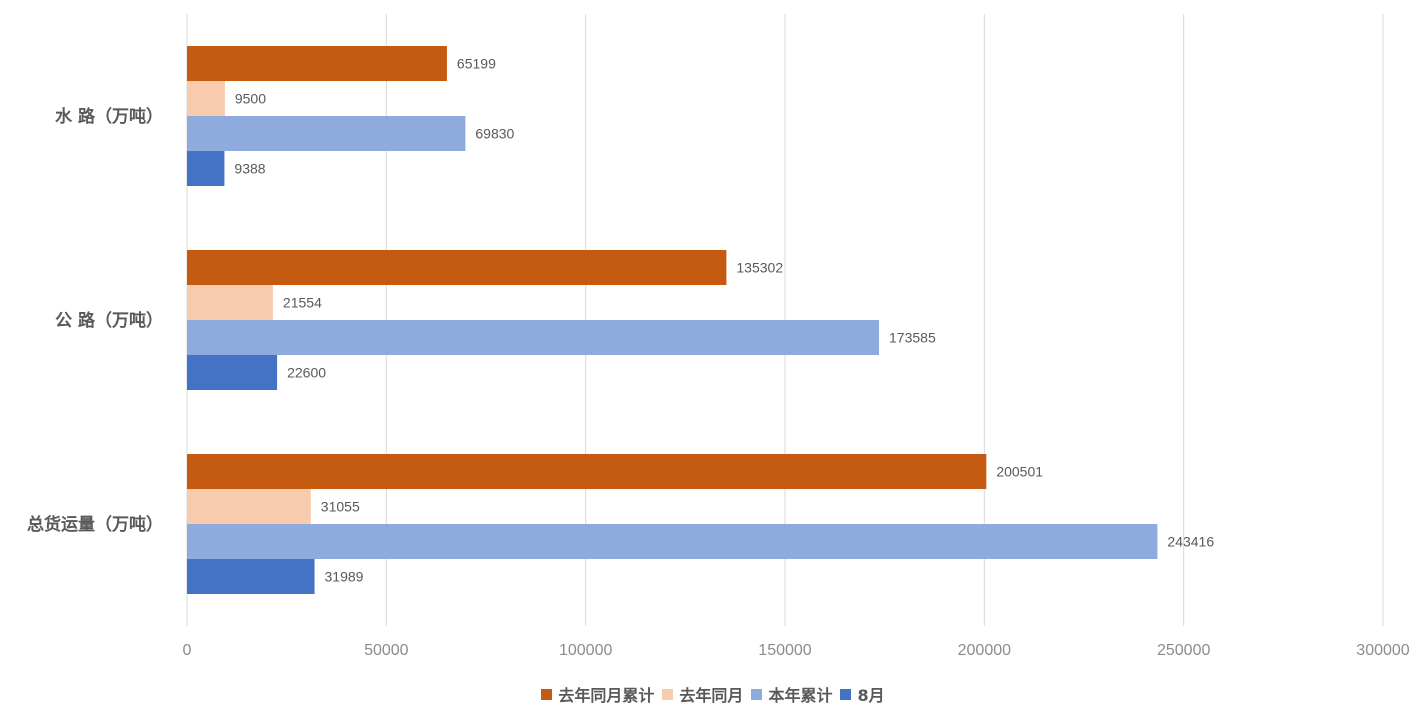 The image size is (1426, 716). Describe the element at coordinates (476, 64) in the screenshot. I see `data-label: 65199` at that location.